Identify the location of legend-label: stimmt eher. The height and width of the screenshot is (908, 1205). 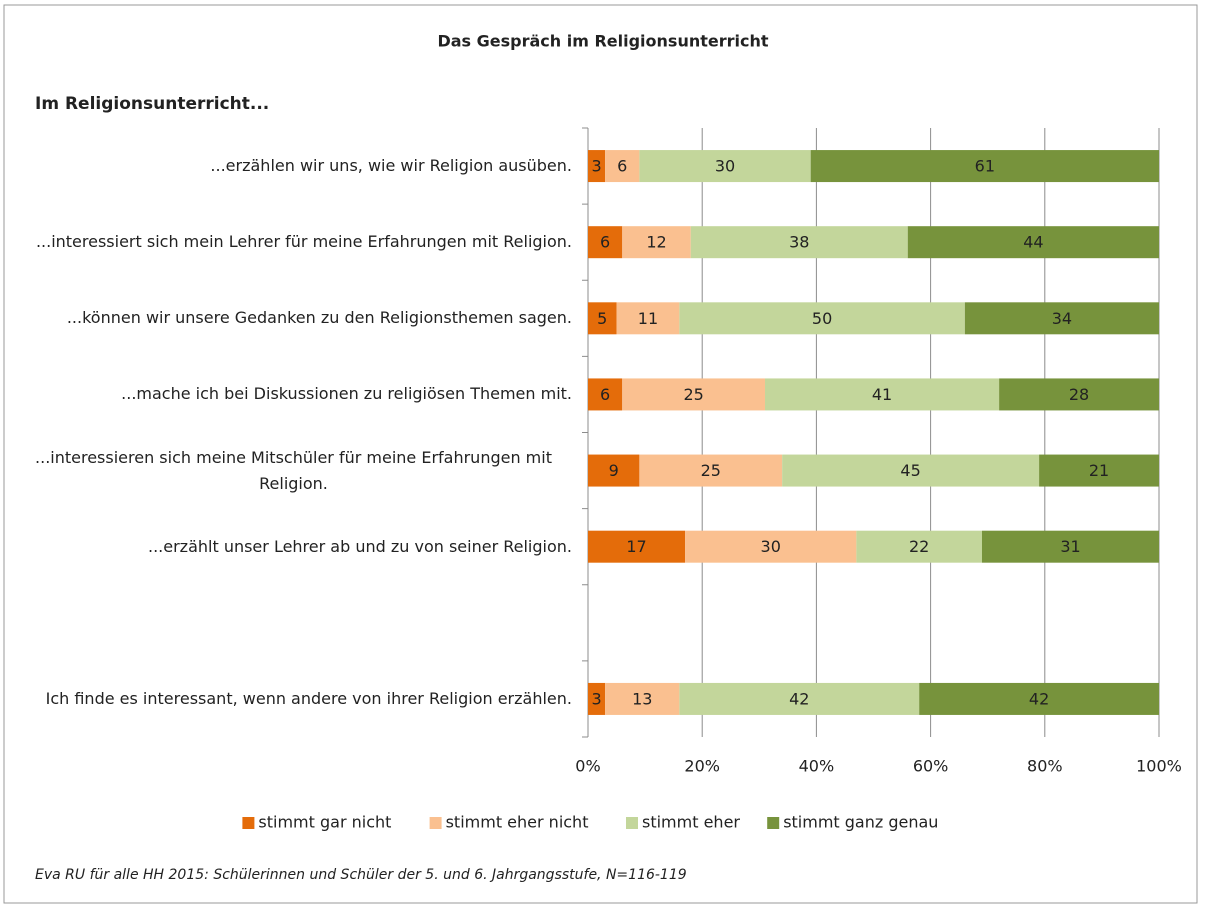
(691, 822).